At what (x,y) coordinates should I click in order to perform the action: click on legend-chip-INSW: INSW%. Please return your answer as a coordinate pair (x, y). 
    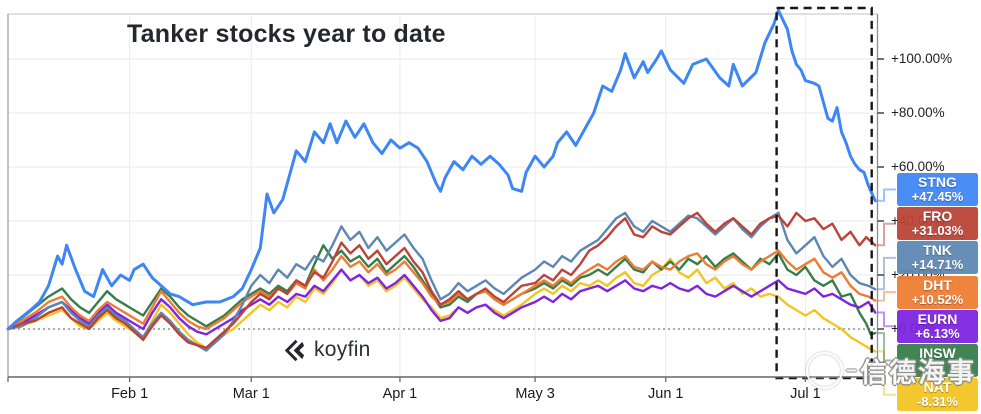
    Looking at the image, I should click on (937, 360).